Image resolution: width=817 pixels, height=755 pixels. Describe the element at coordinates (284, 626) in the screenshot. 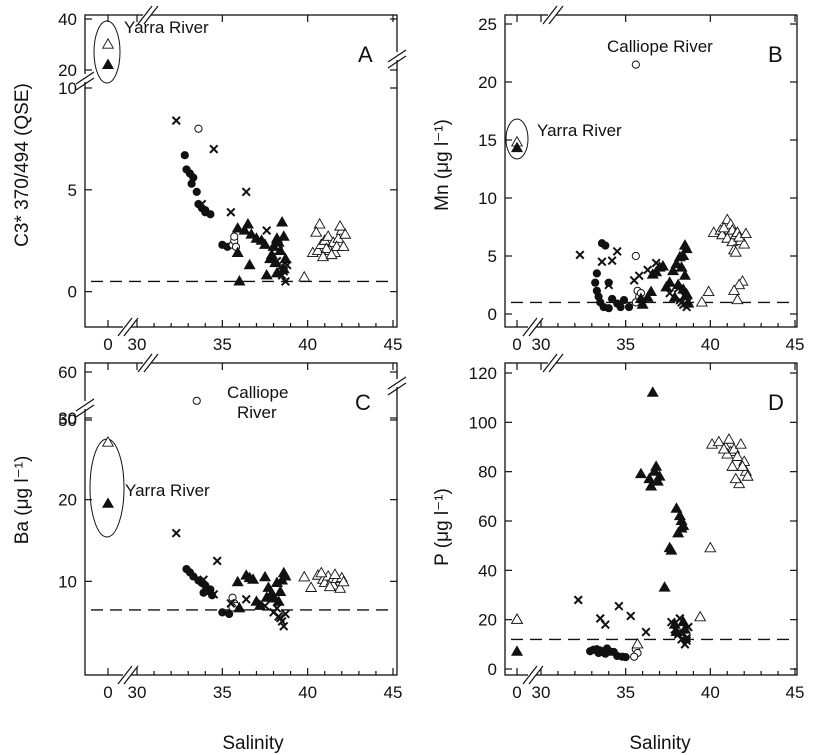

I see `panel-c-point-cross` at that location.